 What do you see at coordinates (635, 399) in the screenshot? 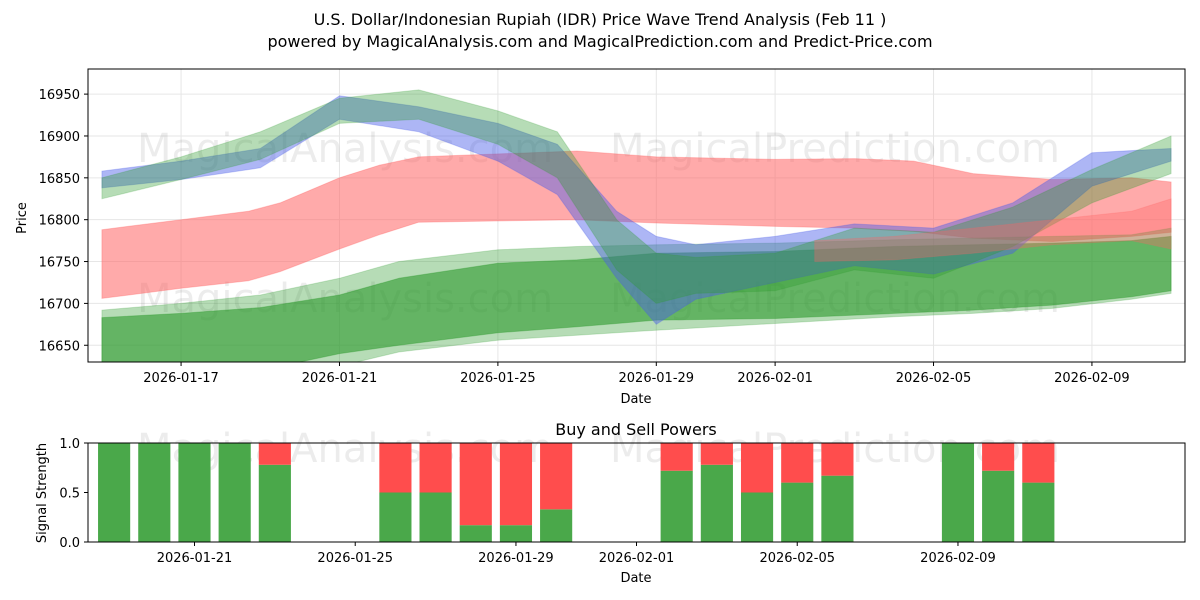
I see `price-x-axis-label: Date` at bounding box center [635, 399].